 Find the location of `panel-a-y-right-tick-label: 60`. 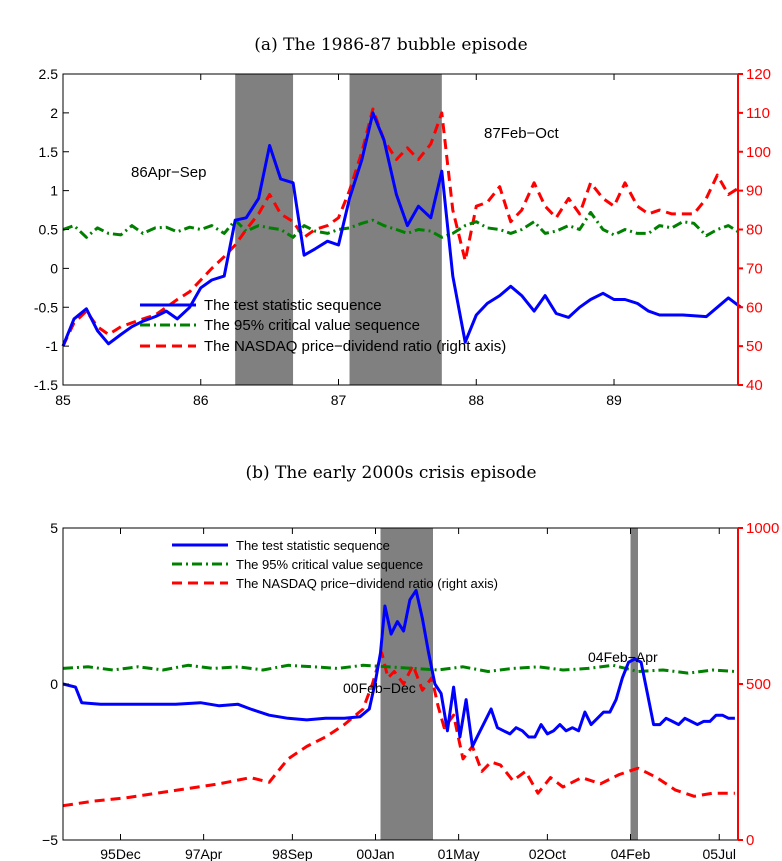

panel-a-y-right-tick-label: 60 is located at coordinates (754, 307).